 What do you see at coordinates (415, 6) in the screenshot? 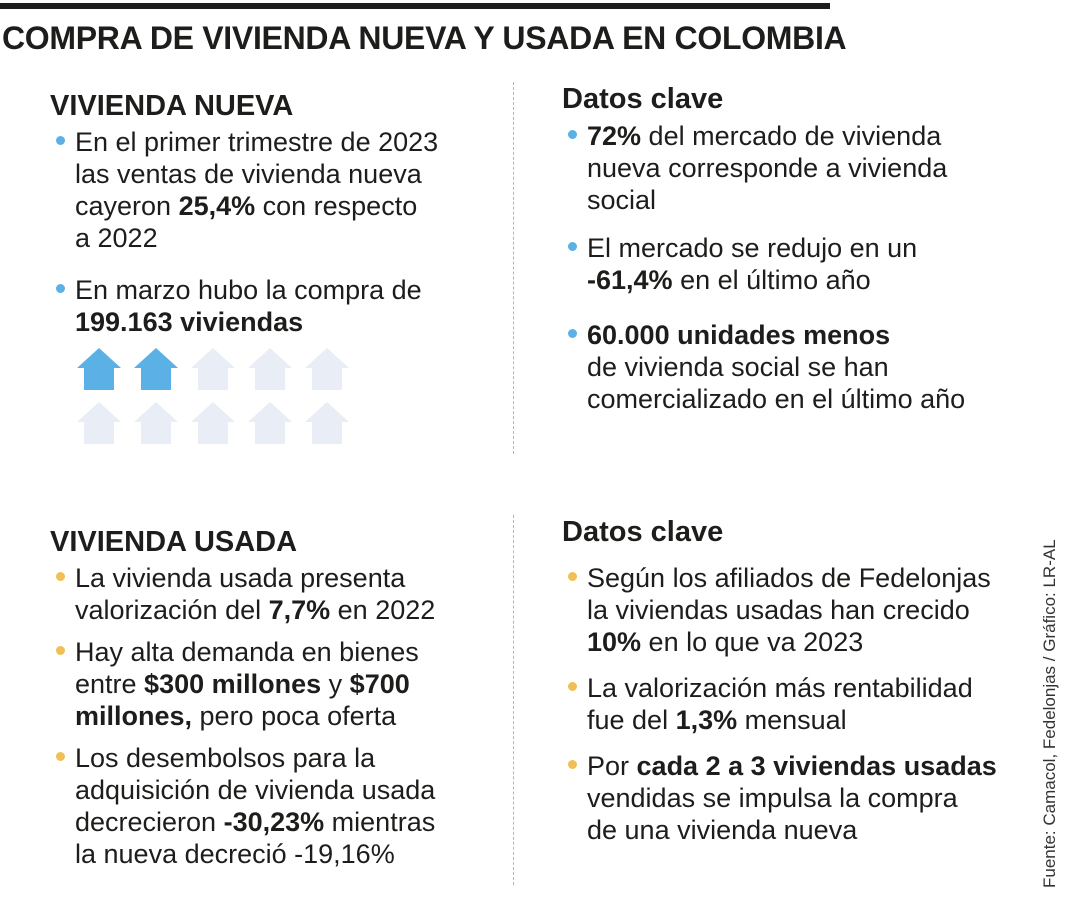
I see `top-rule` at bounding box center [415, 6].